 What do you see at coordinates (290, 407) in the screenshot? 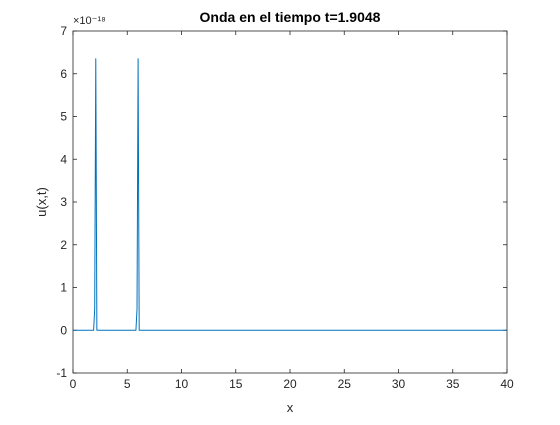
I see `x-axis-label: x` at bounding box center [290, 407].